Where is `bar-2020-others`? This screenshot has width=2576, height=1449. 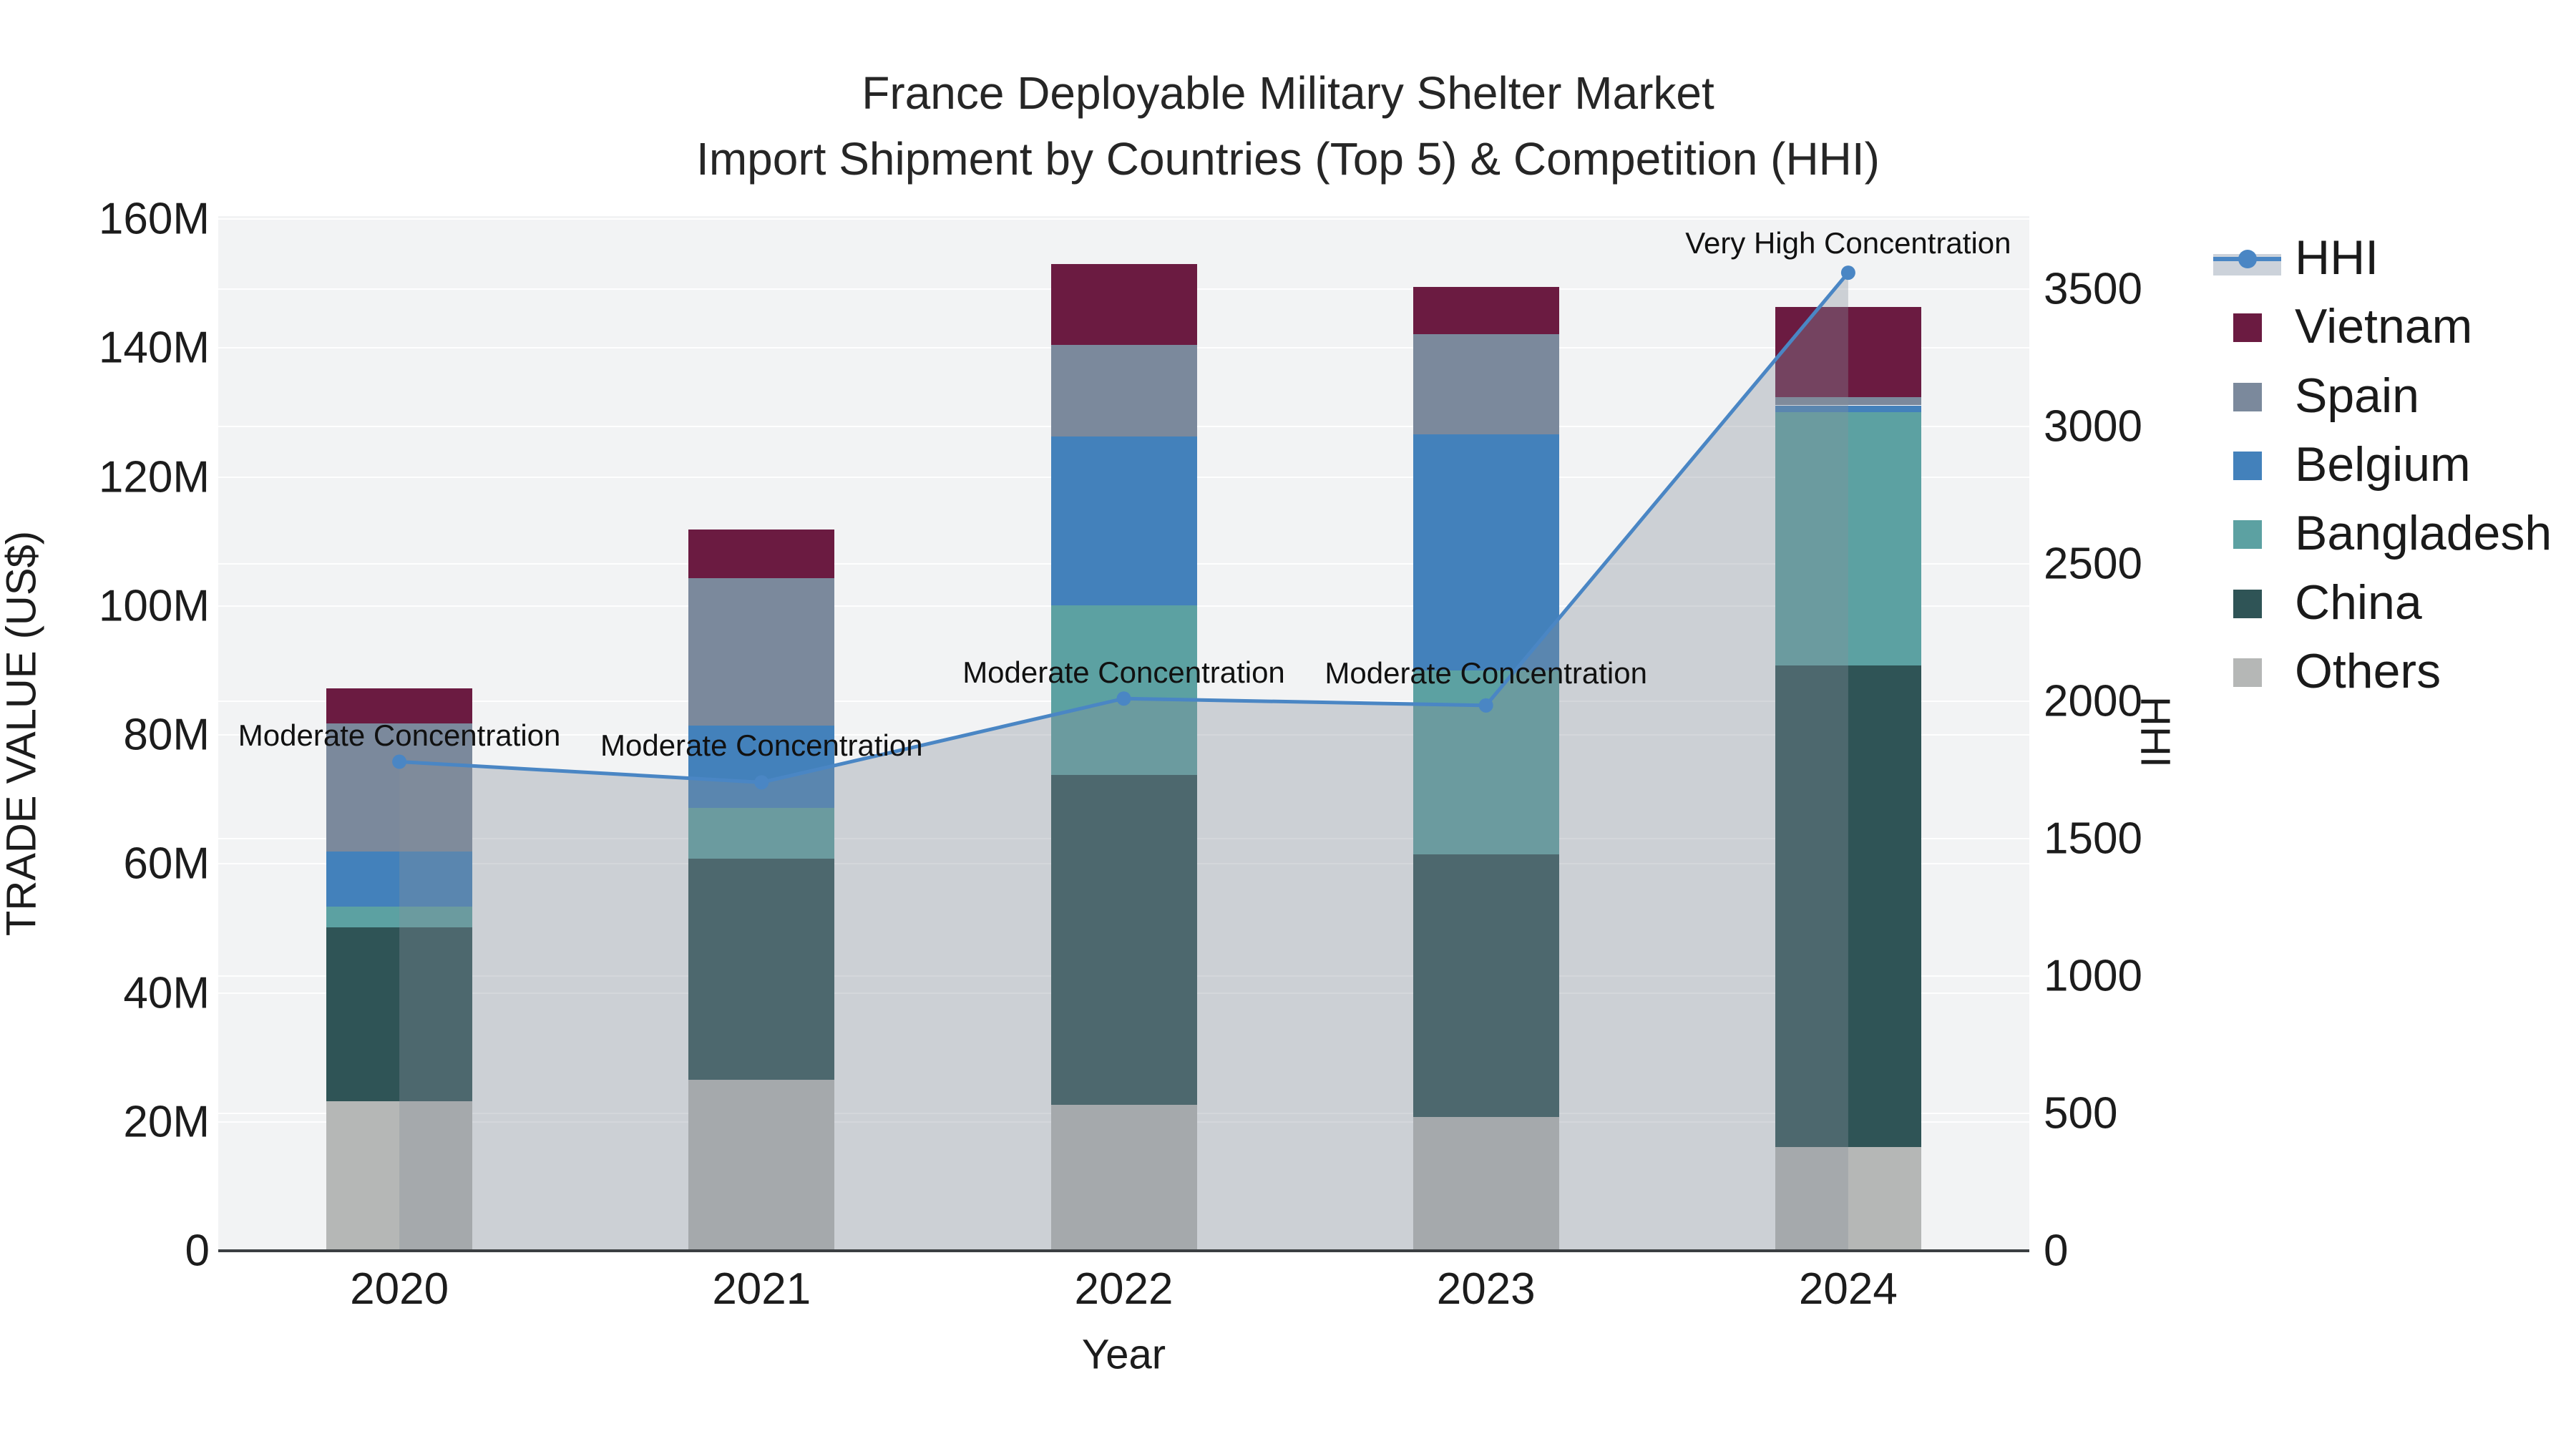
bar-2020-others is located at coordinates (399, 1176).